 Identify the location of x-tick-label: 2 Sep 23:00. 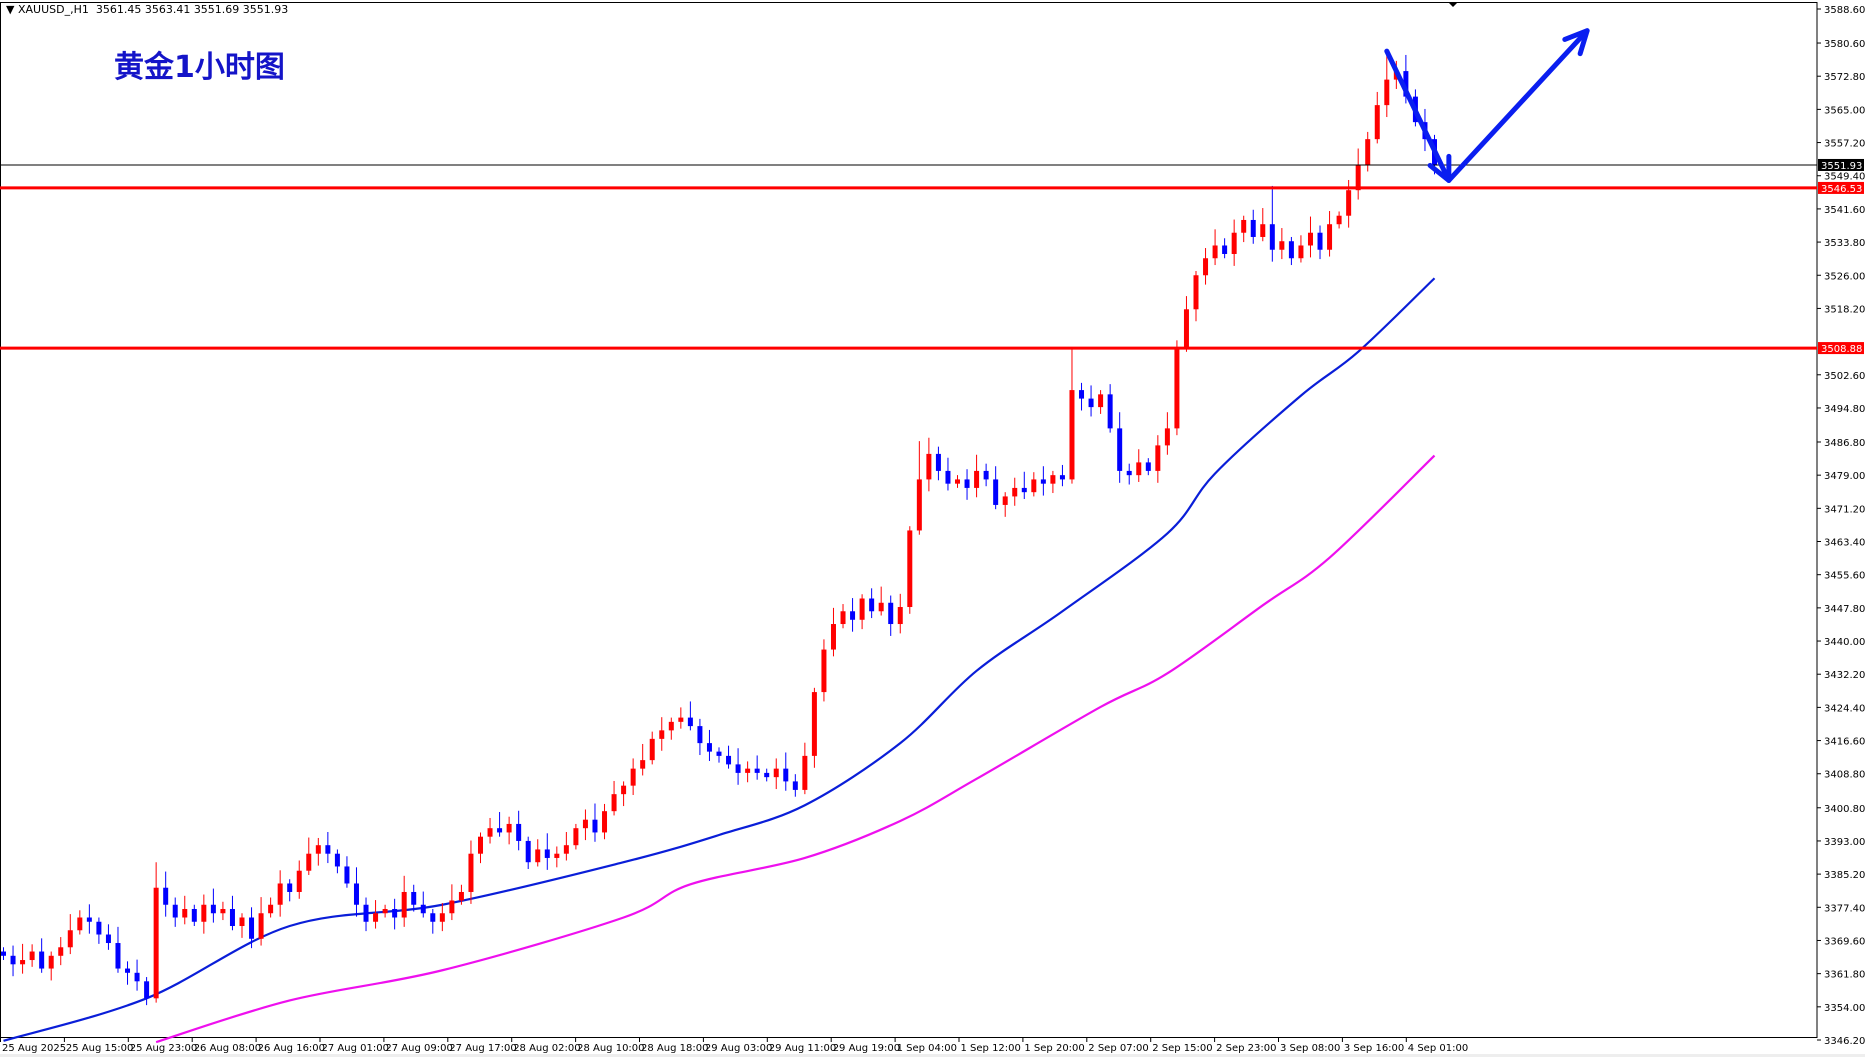
(1246, 1048).